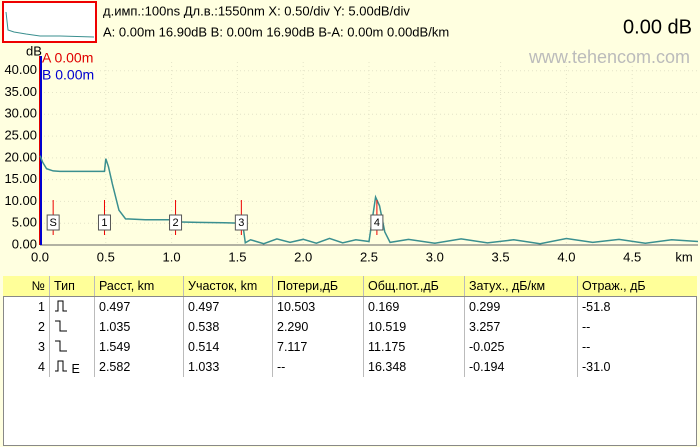 The image size is (700, 447). What do you see at coordinates (521, 327) in the screenshot?
I see `cell: 3.257` at bounding box center [521, 327].